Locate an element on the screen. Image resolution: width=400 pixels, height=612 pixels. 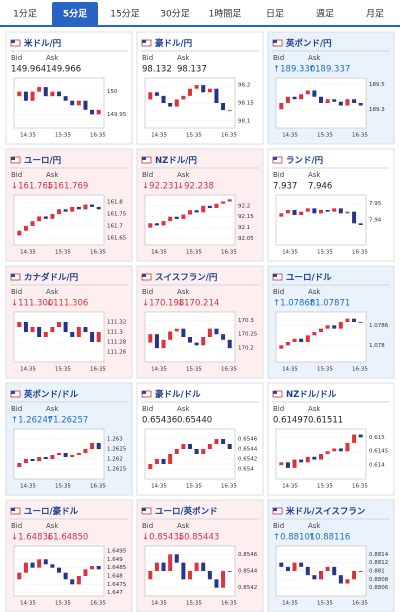
y-tick-label: 7.94 is located at coordinates (375, 221).